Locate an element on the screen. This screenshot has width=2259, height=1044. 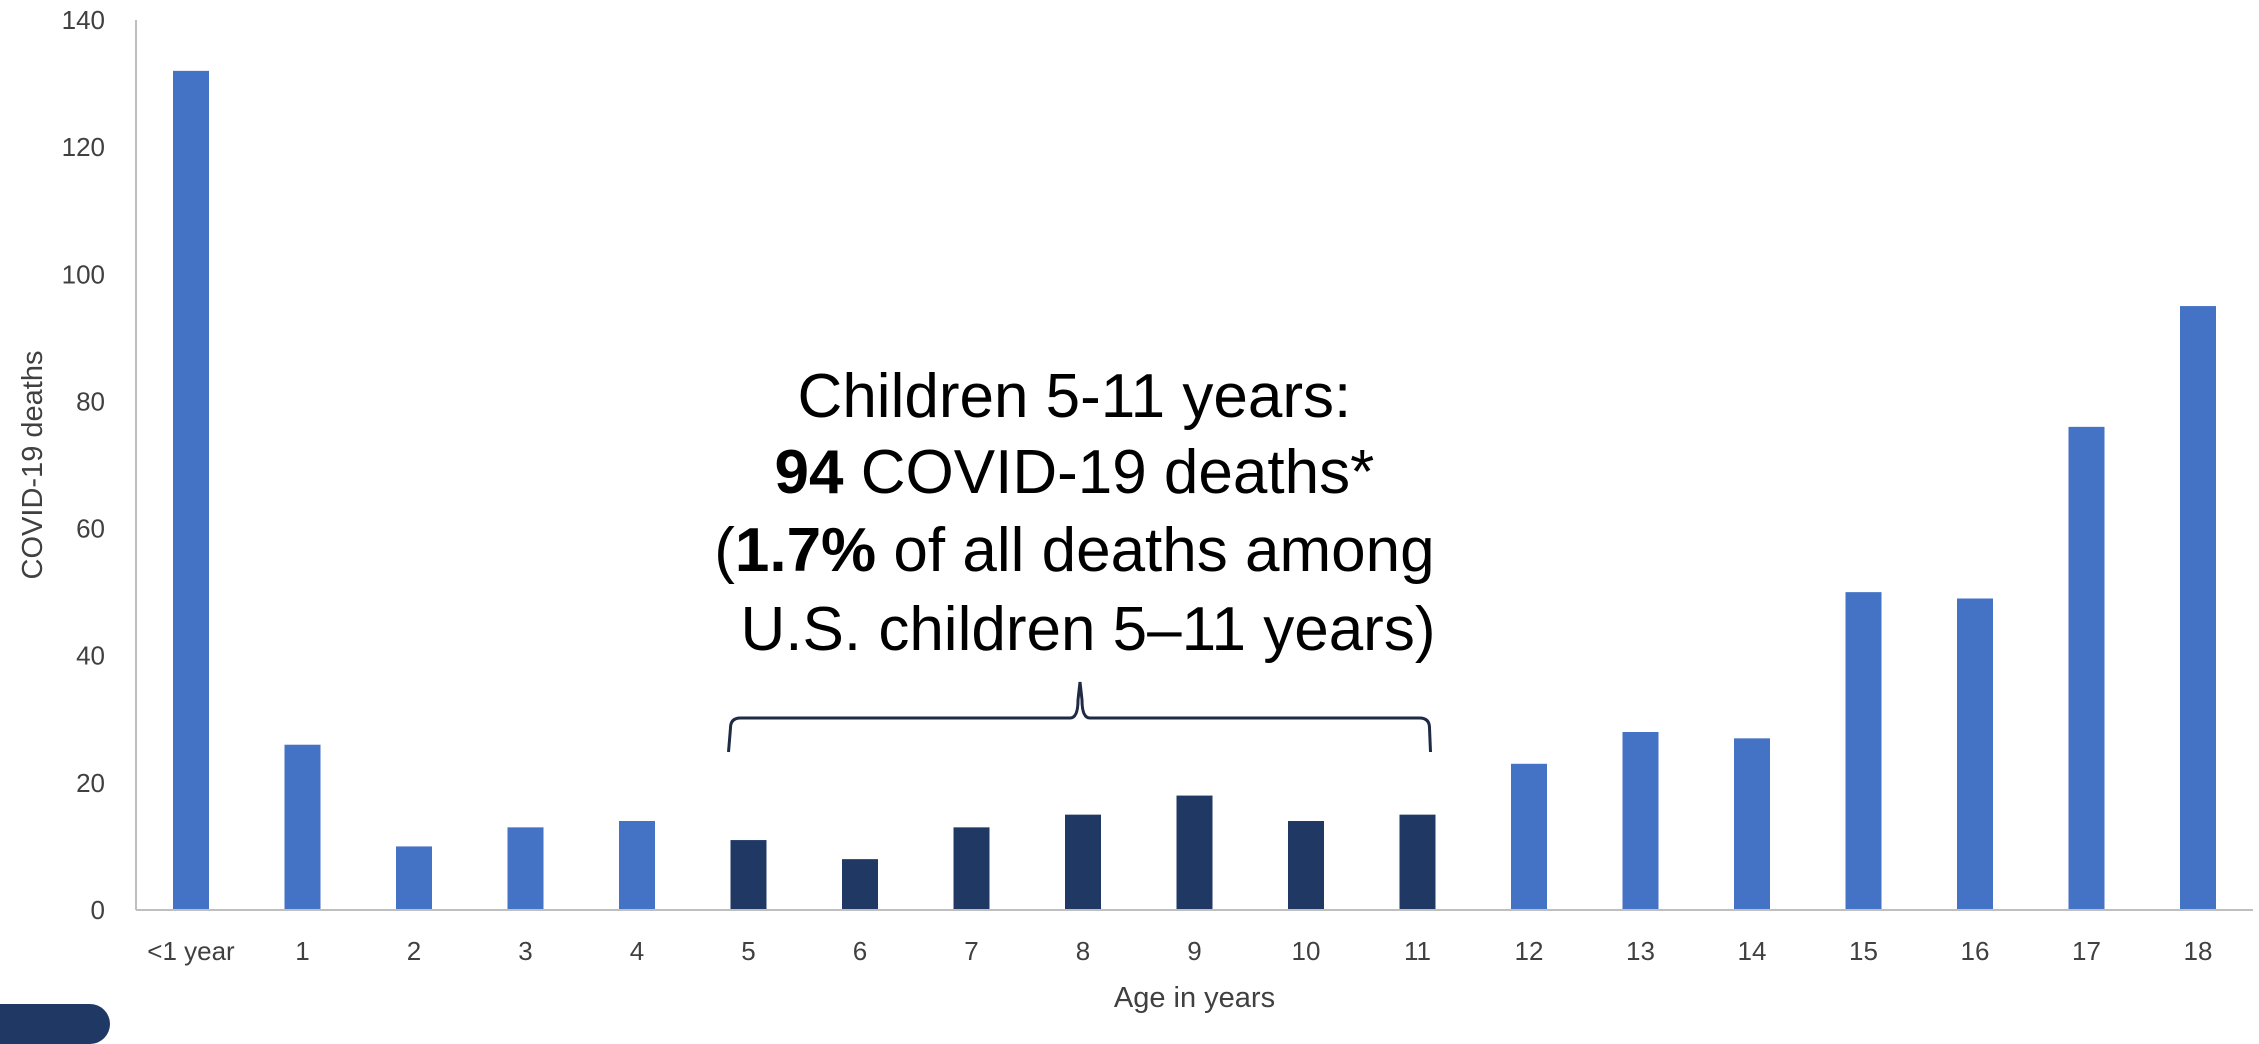
x-tick-label: 14 is located at coordinates (1752, 951).